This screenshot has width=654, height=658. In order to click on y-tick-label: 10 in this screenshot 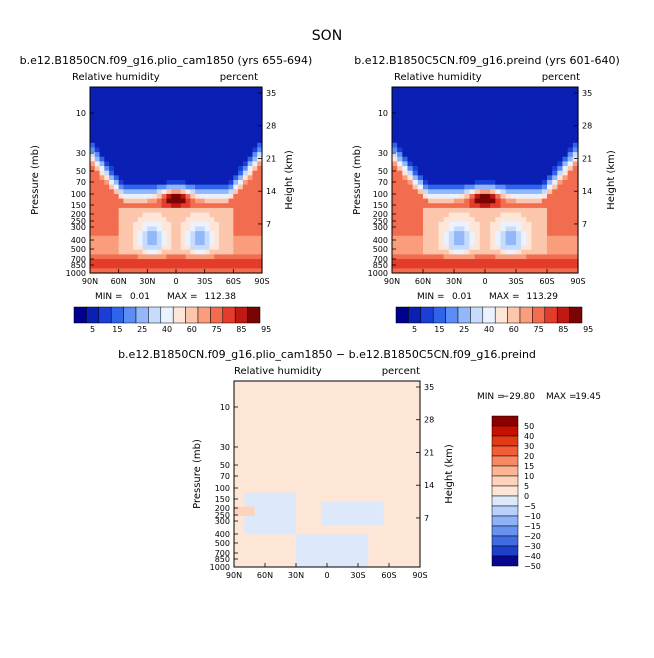, I will do `click(225, 407)`.